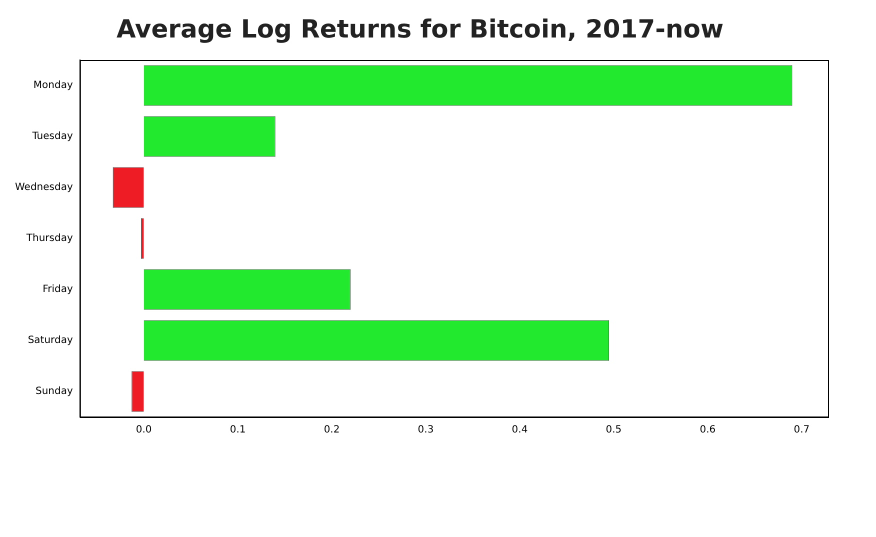 This screenshot has height=537, width=876. I want to click on x-tick-label: 0.5, so click(614, 430).